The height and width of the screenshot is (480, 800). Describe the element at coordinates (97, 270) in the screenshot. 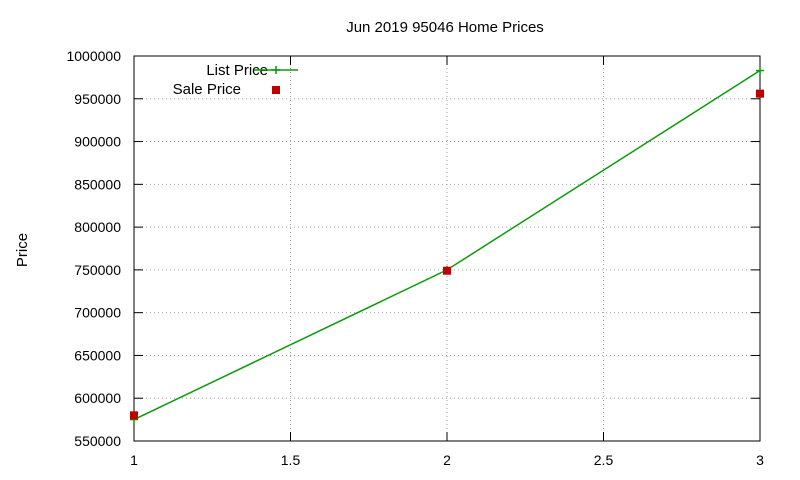

I see `y-tick-label: 750000` at that location.